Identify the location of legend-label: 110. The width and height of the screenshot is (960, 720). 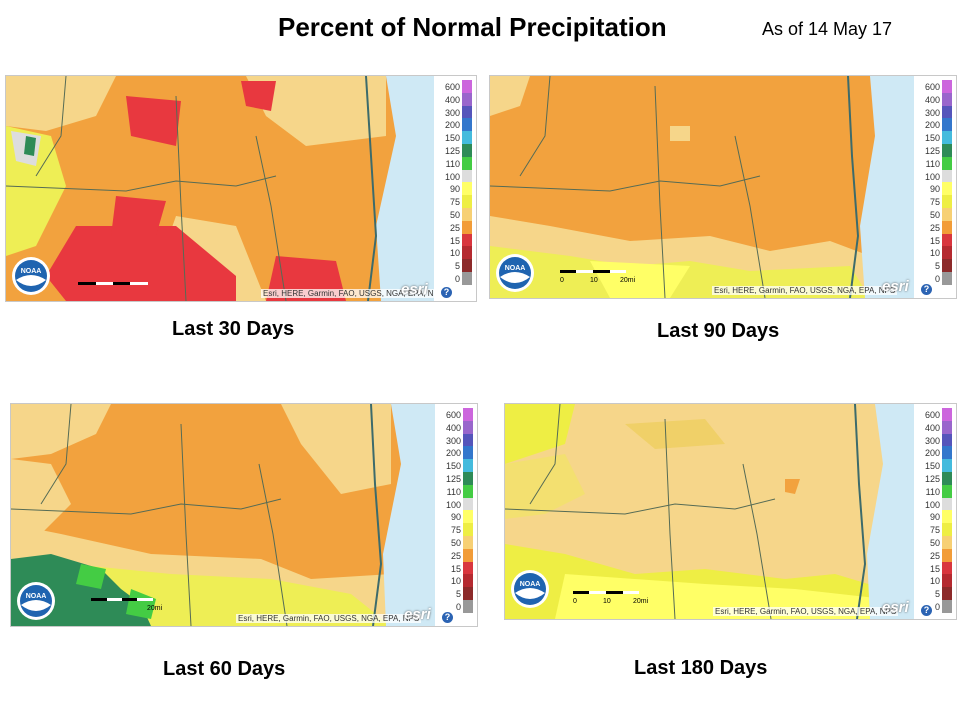
(452, 163).